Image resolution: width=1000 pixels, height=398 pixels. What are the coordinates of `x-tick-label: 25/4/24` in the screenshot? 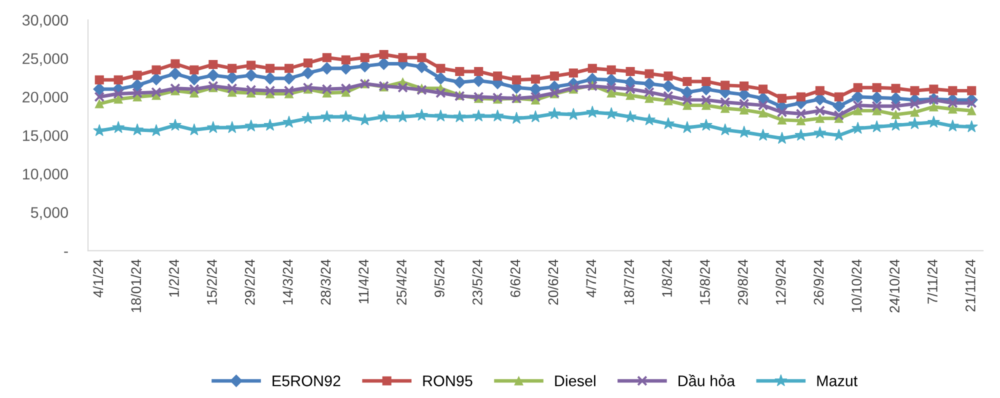 It's located at (401, 282).